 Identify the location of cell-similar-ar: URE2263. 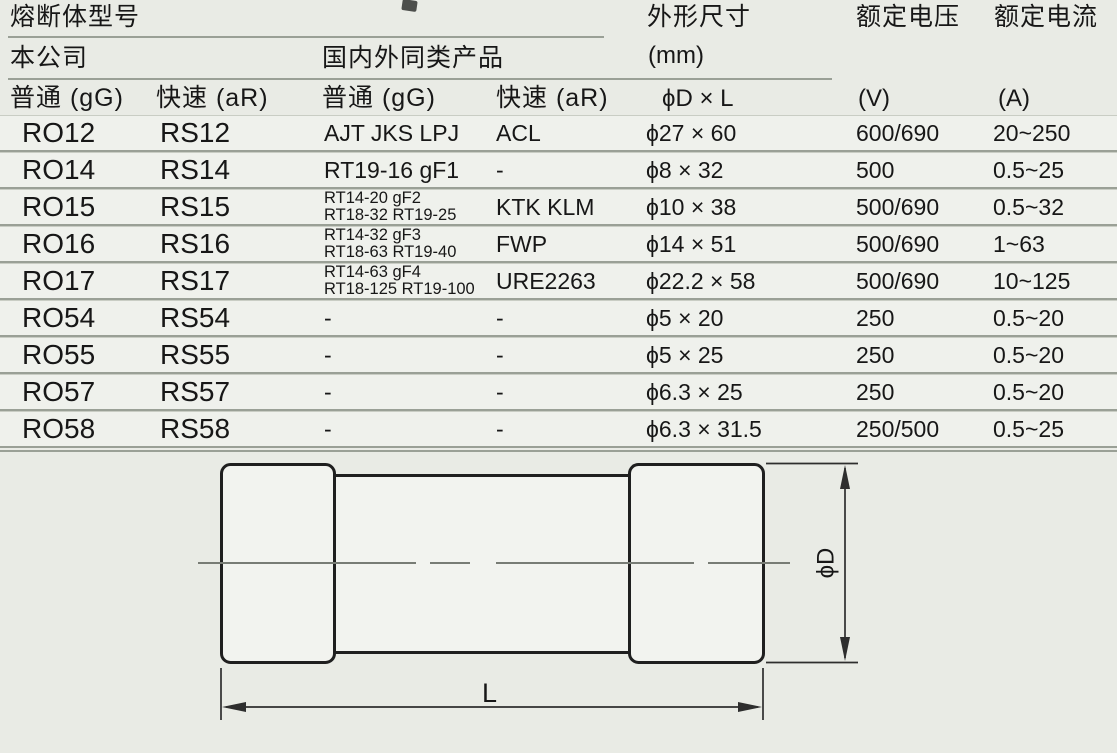
(546, 280).